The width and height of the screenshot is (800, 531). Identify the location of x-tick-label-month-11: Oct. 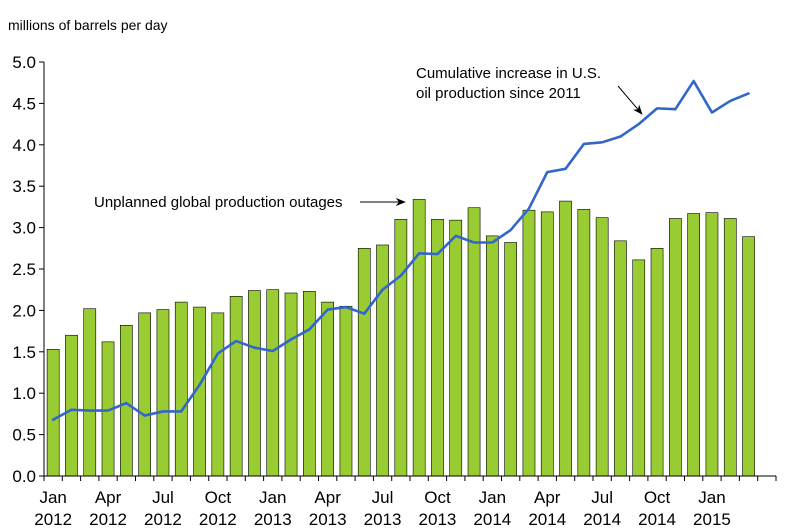
(657, 497).